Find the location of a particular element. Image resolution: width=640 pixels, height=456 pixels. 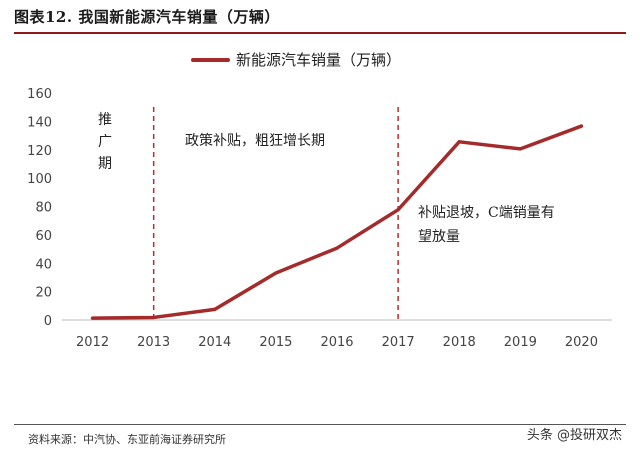

x-tick-label: 2018 is located at coordinates (459, 342).